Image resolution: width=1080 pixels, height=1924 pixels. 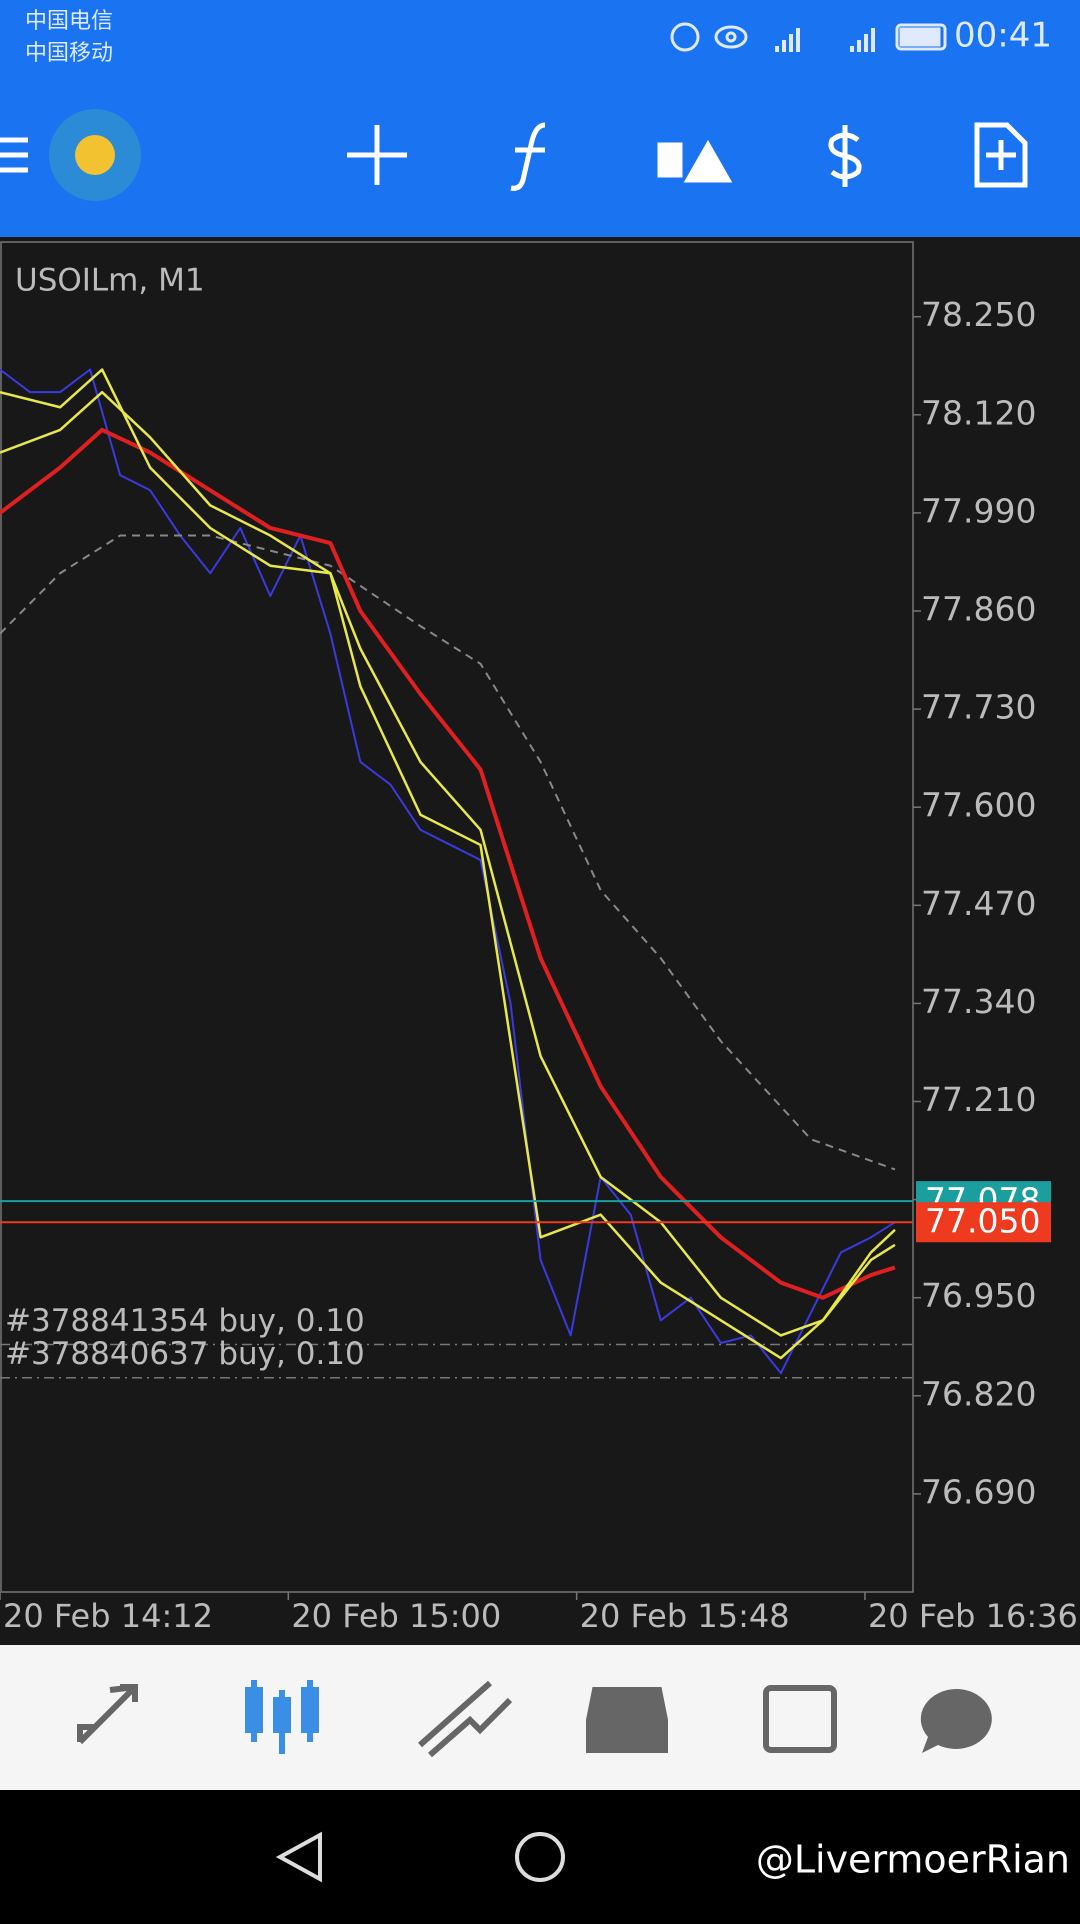 What do you see at coordinates (978, 609) in the screenshot?
I see `y-tick-label: 77.860` at bounding box center [978, 609].